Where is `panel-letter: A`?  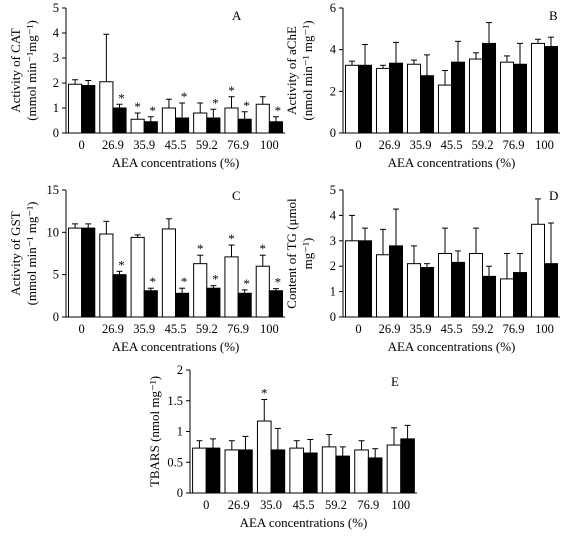
panel-letter: A is located at coordinates (237, 15).